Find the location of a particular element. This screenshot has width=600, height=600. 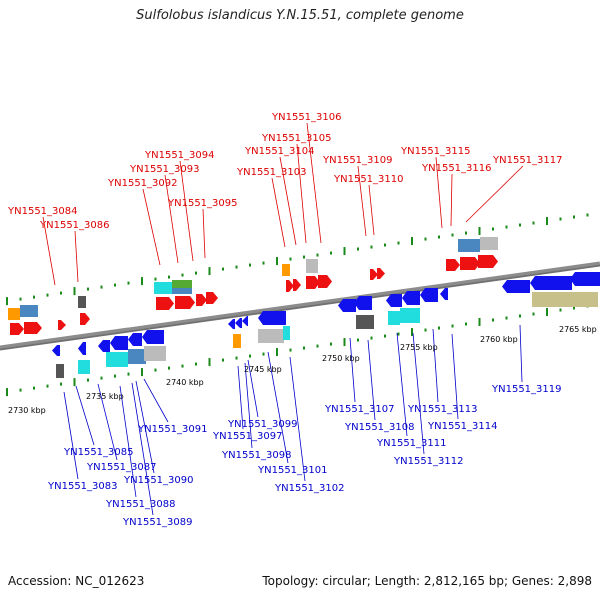

forward-gene-label: YN1551_3105 is located at coordinates (296, 138).